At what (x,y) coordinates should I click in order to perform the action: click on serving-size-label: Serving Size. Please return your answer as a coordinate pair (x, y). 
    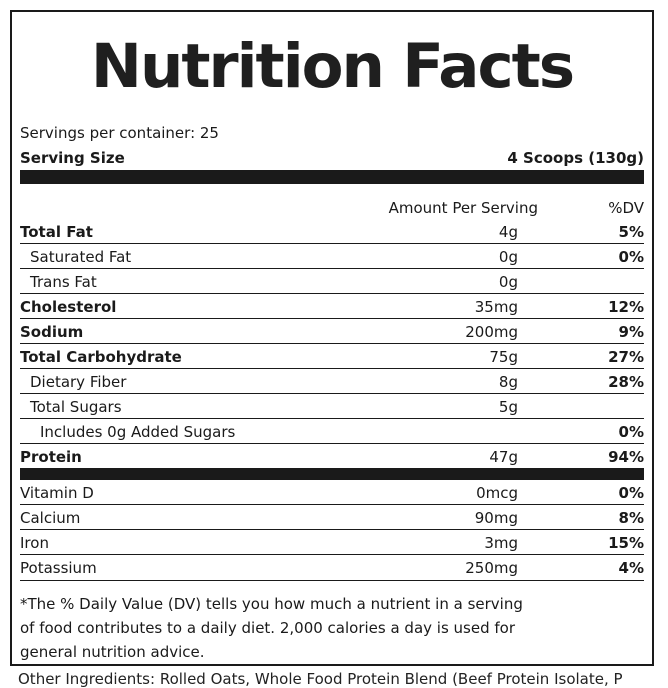
    Looking at the image, I should click on (72, 158).